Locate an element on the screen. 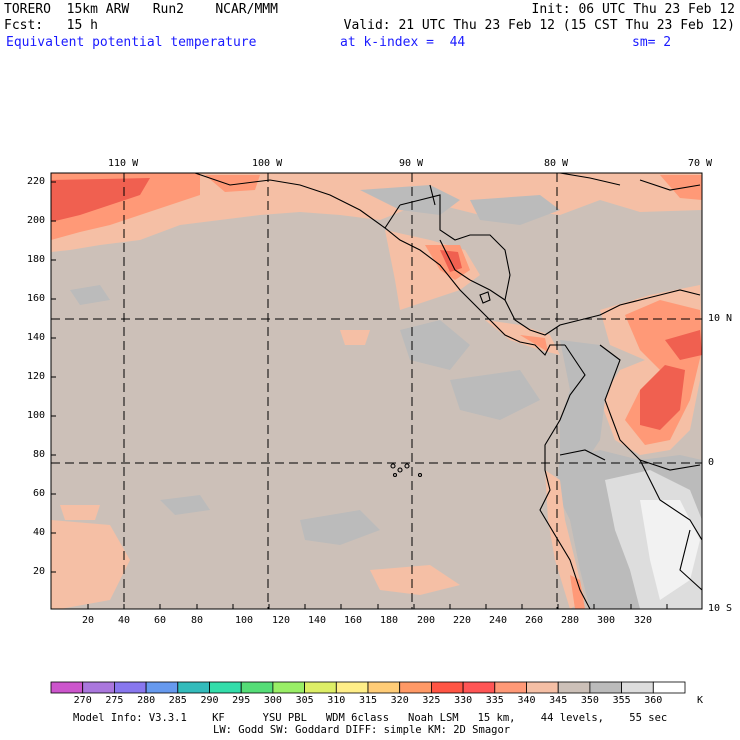  header-init-time: Init: 06 UTC Thu 23 Feb 12 is located at coordinates (633, 9).